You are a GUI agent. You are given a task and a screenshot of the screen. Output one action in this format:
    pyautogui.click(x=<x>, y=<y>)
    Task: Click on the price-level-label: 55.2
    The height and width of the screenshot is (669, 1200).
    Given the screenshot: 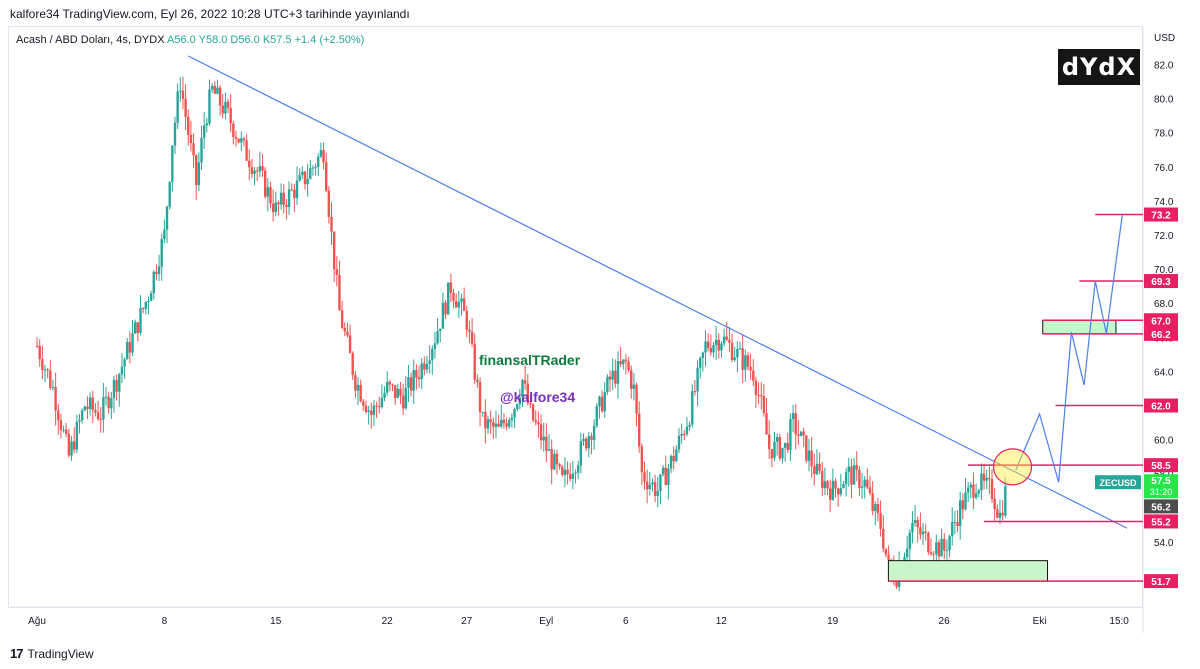 What is the action you would take?
    pyautogui.click(x=1161, y=522)
    